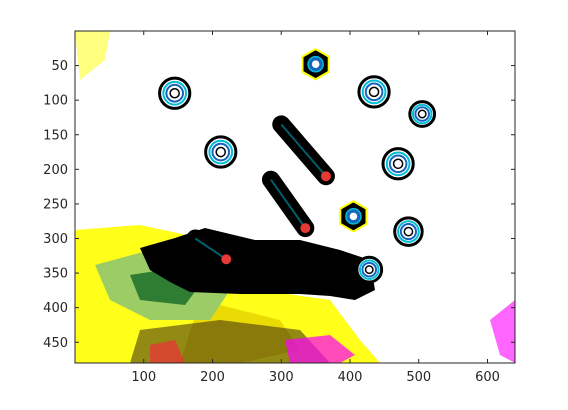  What do you see at coordinates (143, 377) in the screenshot?
I see `x-tick-label: 100` at bounding box center [143, 377].